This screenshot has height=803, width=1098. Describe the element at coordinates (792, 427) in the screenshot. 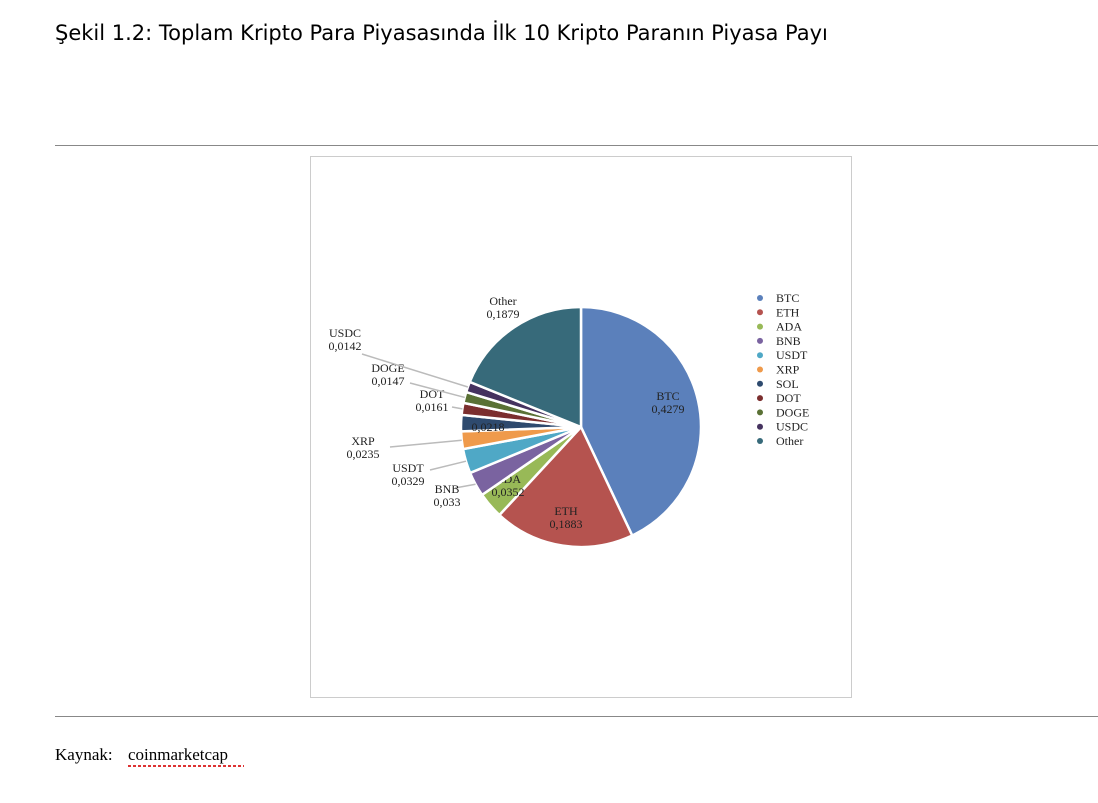

I see `legend-label: USDC` at that location.